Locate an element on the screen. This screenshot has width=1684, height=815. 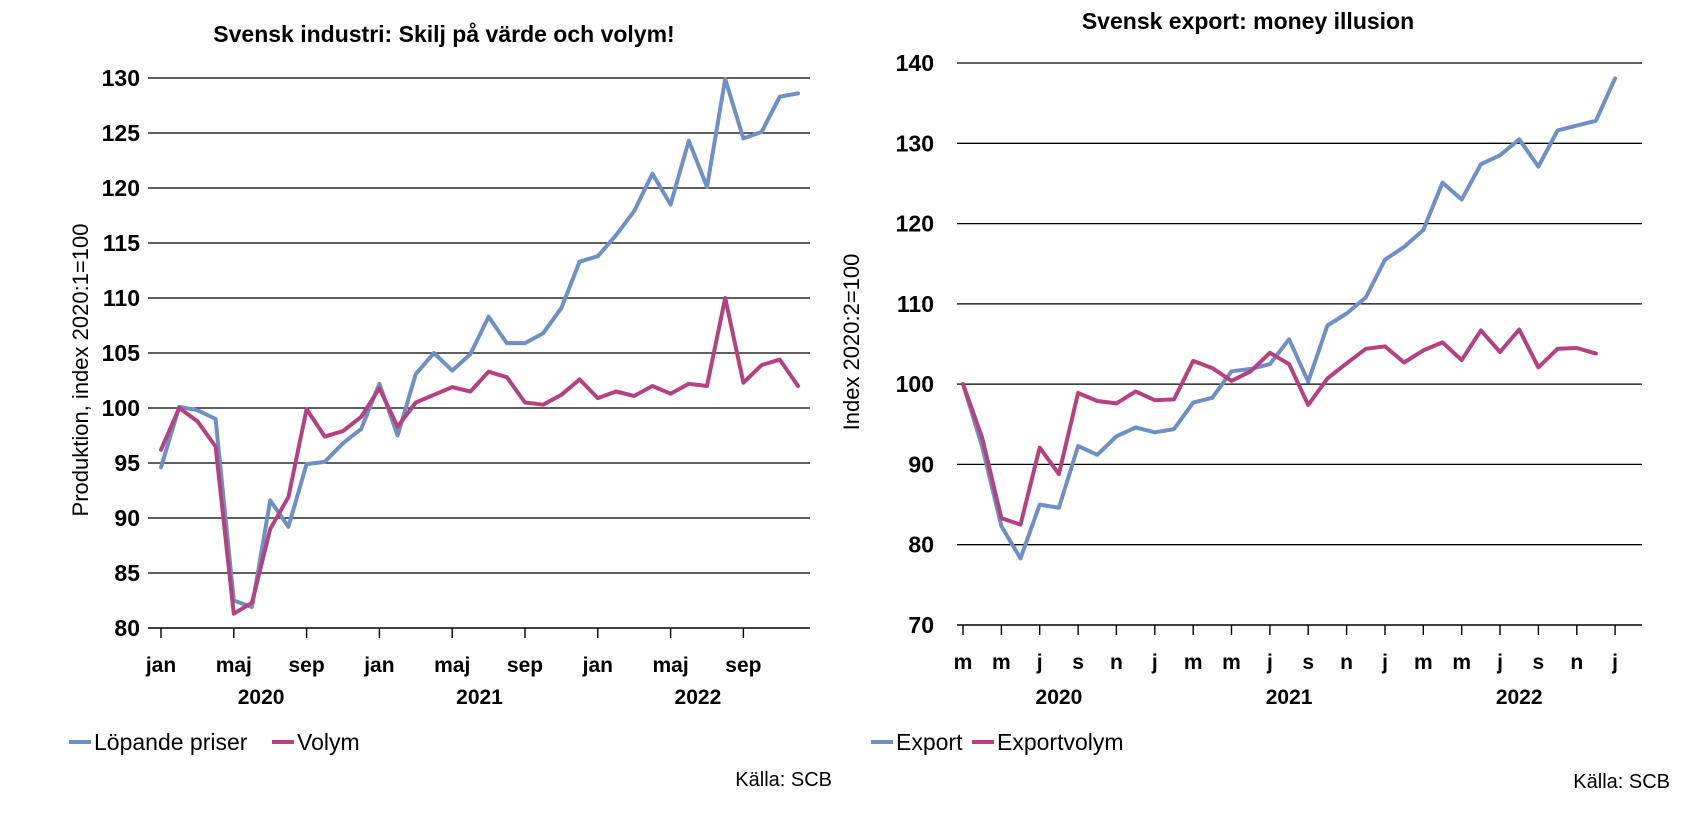
y-tick-label: 105 is located at coordinates (121, 353).